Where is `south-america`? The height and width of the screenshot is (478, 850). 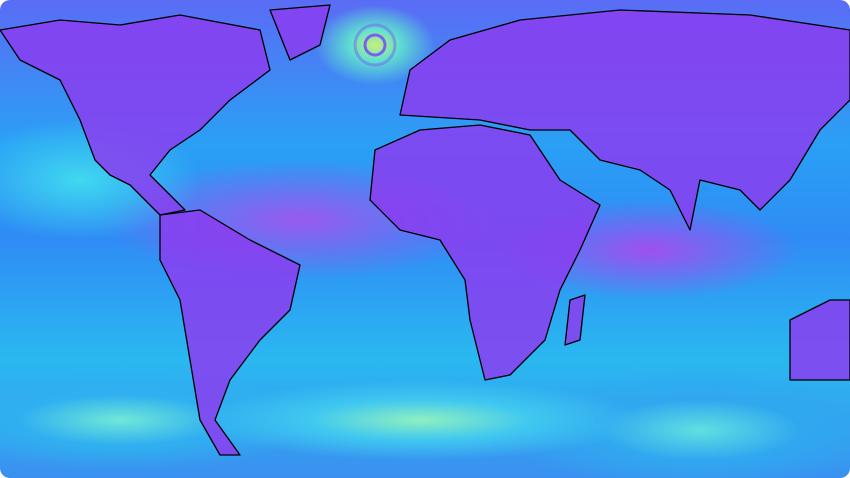 south-america is located at coordinates (230, 332).